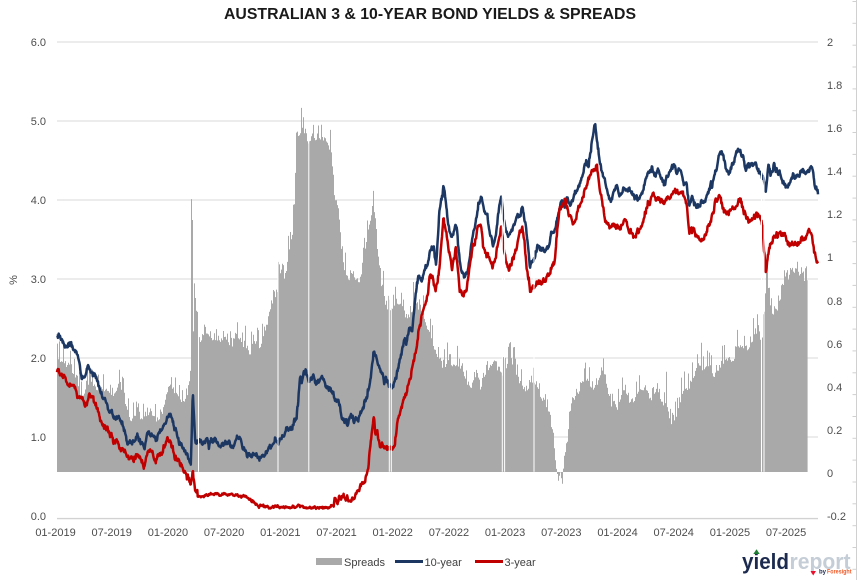 This screenshot has width=861, height=580. Describe the element at coordinates (821, 561) in the screenshot. I see `svg-text: report` at that location.